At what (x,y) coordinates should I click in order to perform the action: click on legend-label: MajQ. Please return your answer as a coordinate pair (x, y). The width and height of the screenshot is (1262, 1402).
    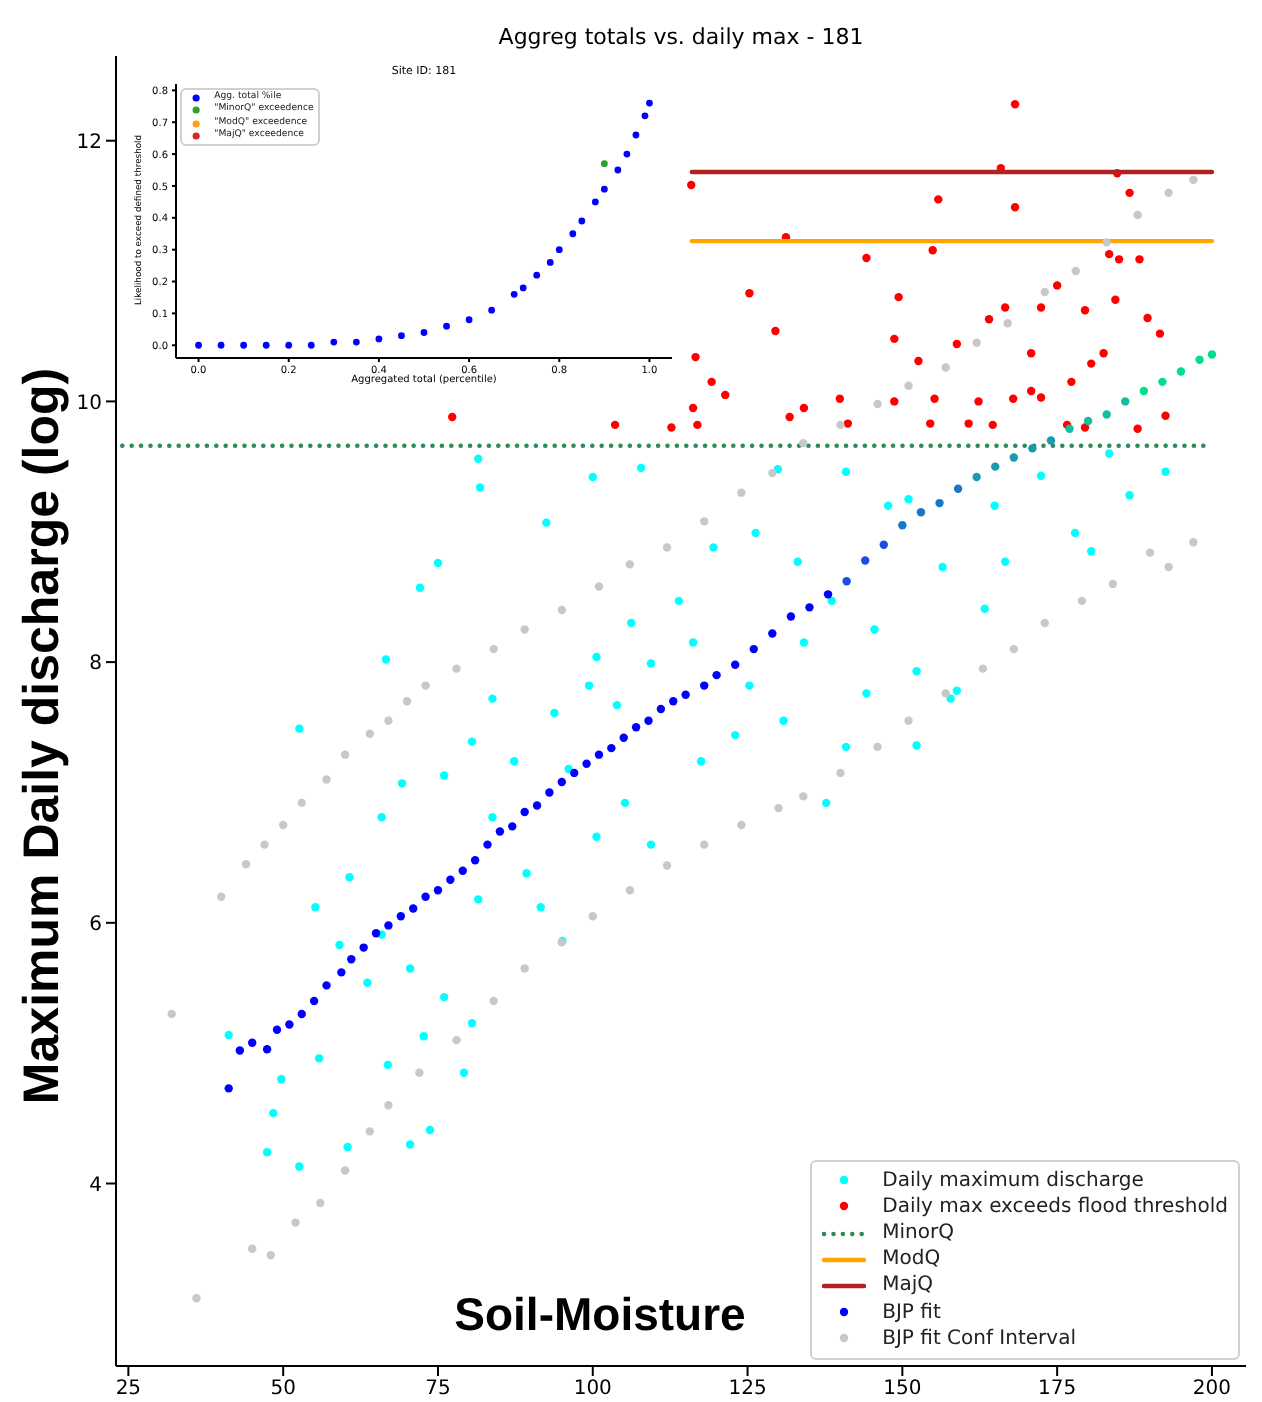
    Looking at the image, I should click on (908, 1286).